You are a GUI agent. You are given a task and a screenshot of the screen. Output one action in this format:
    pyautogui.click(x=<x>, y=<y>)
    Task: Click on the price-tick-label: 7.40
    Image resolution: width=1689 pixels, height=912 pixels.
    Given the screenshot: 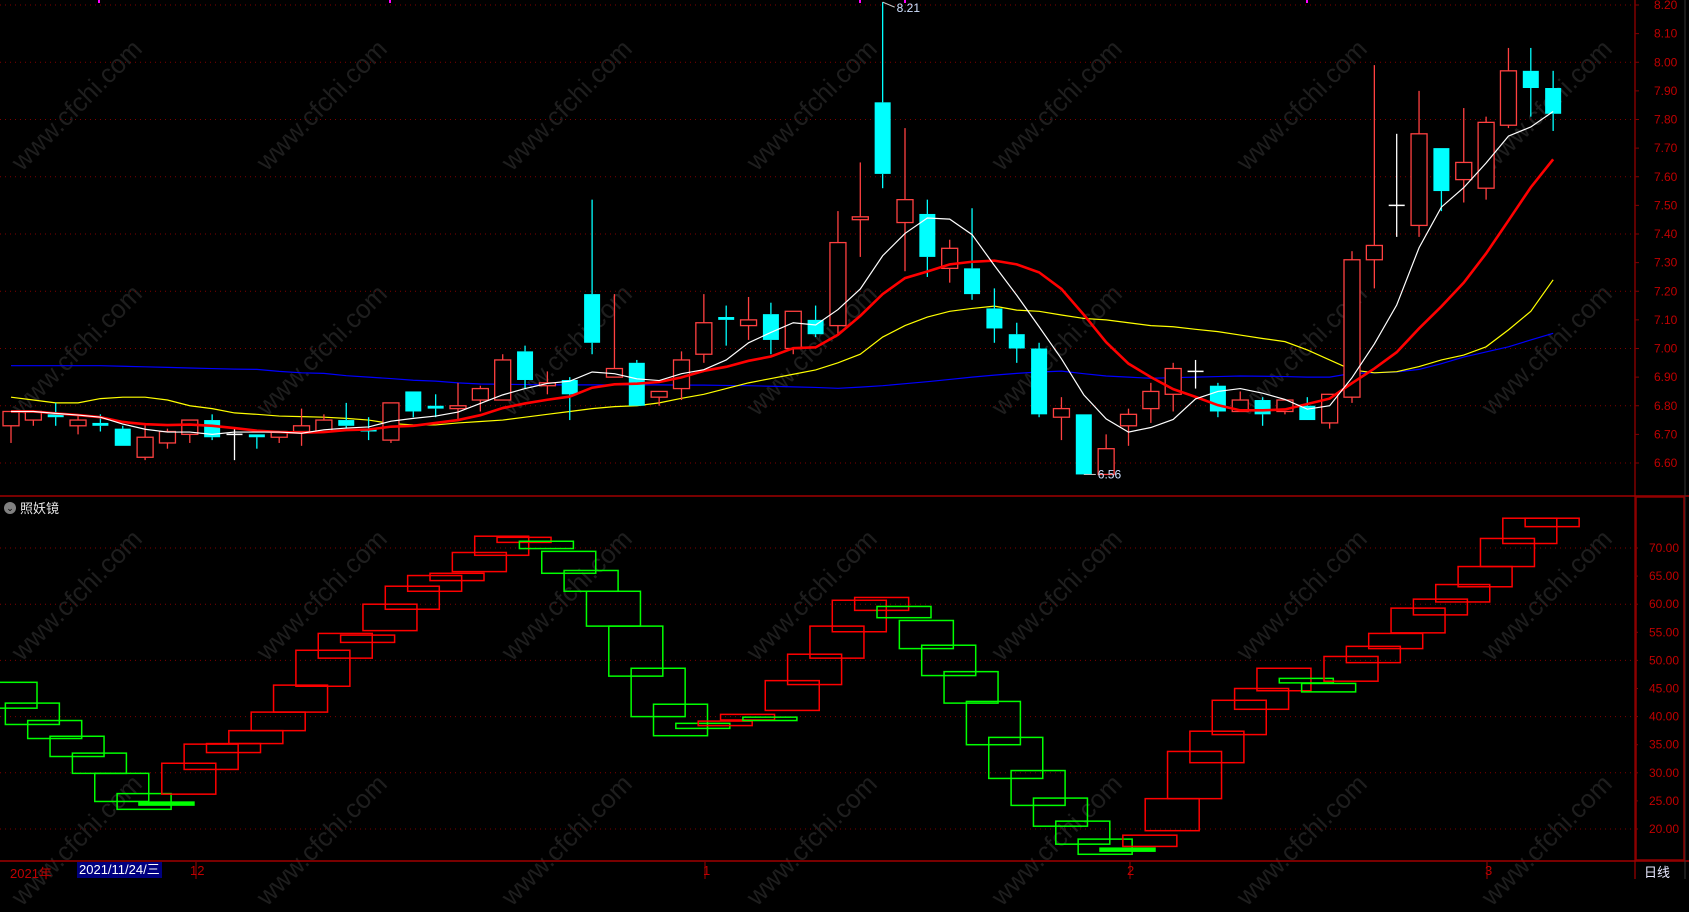 What is the action you would take?
    pyautogui.click(x=1666, y=234)
    